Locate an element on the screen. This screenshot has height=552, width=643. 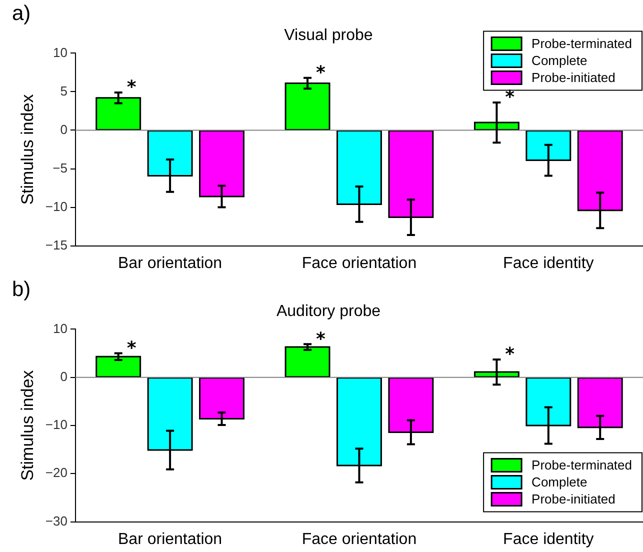
text: a) is located at coordinates (21, 14).